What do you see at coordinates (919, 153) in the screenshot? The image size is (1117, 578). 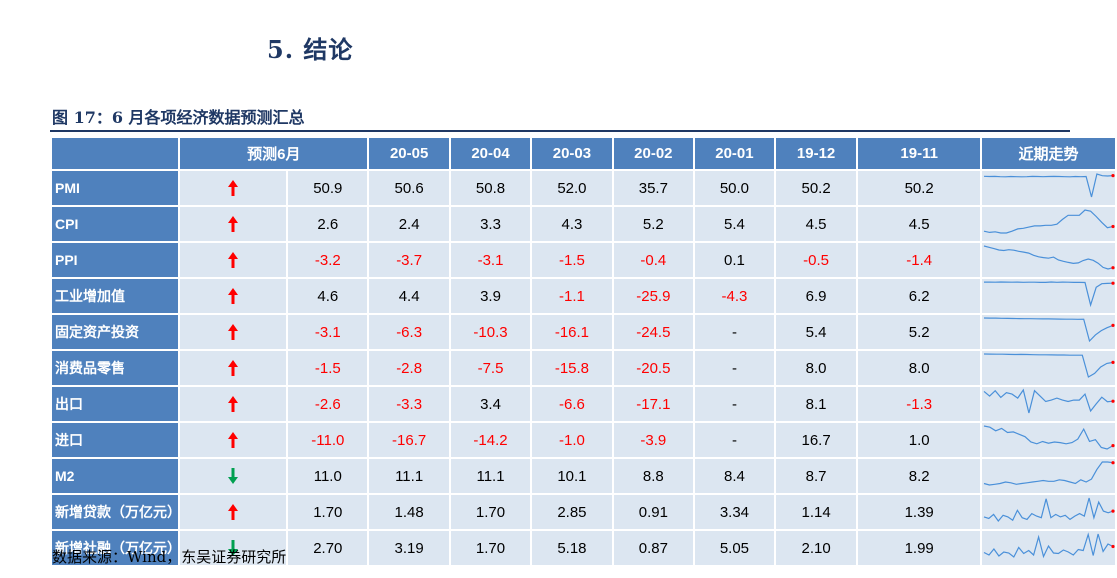 I see `header-col: 19-11` at bounding box center [919, 153].